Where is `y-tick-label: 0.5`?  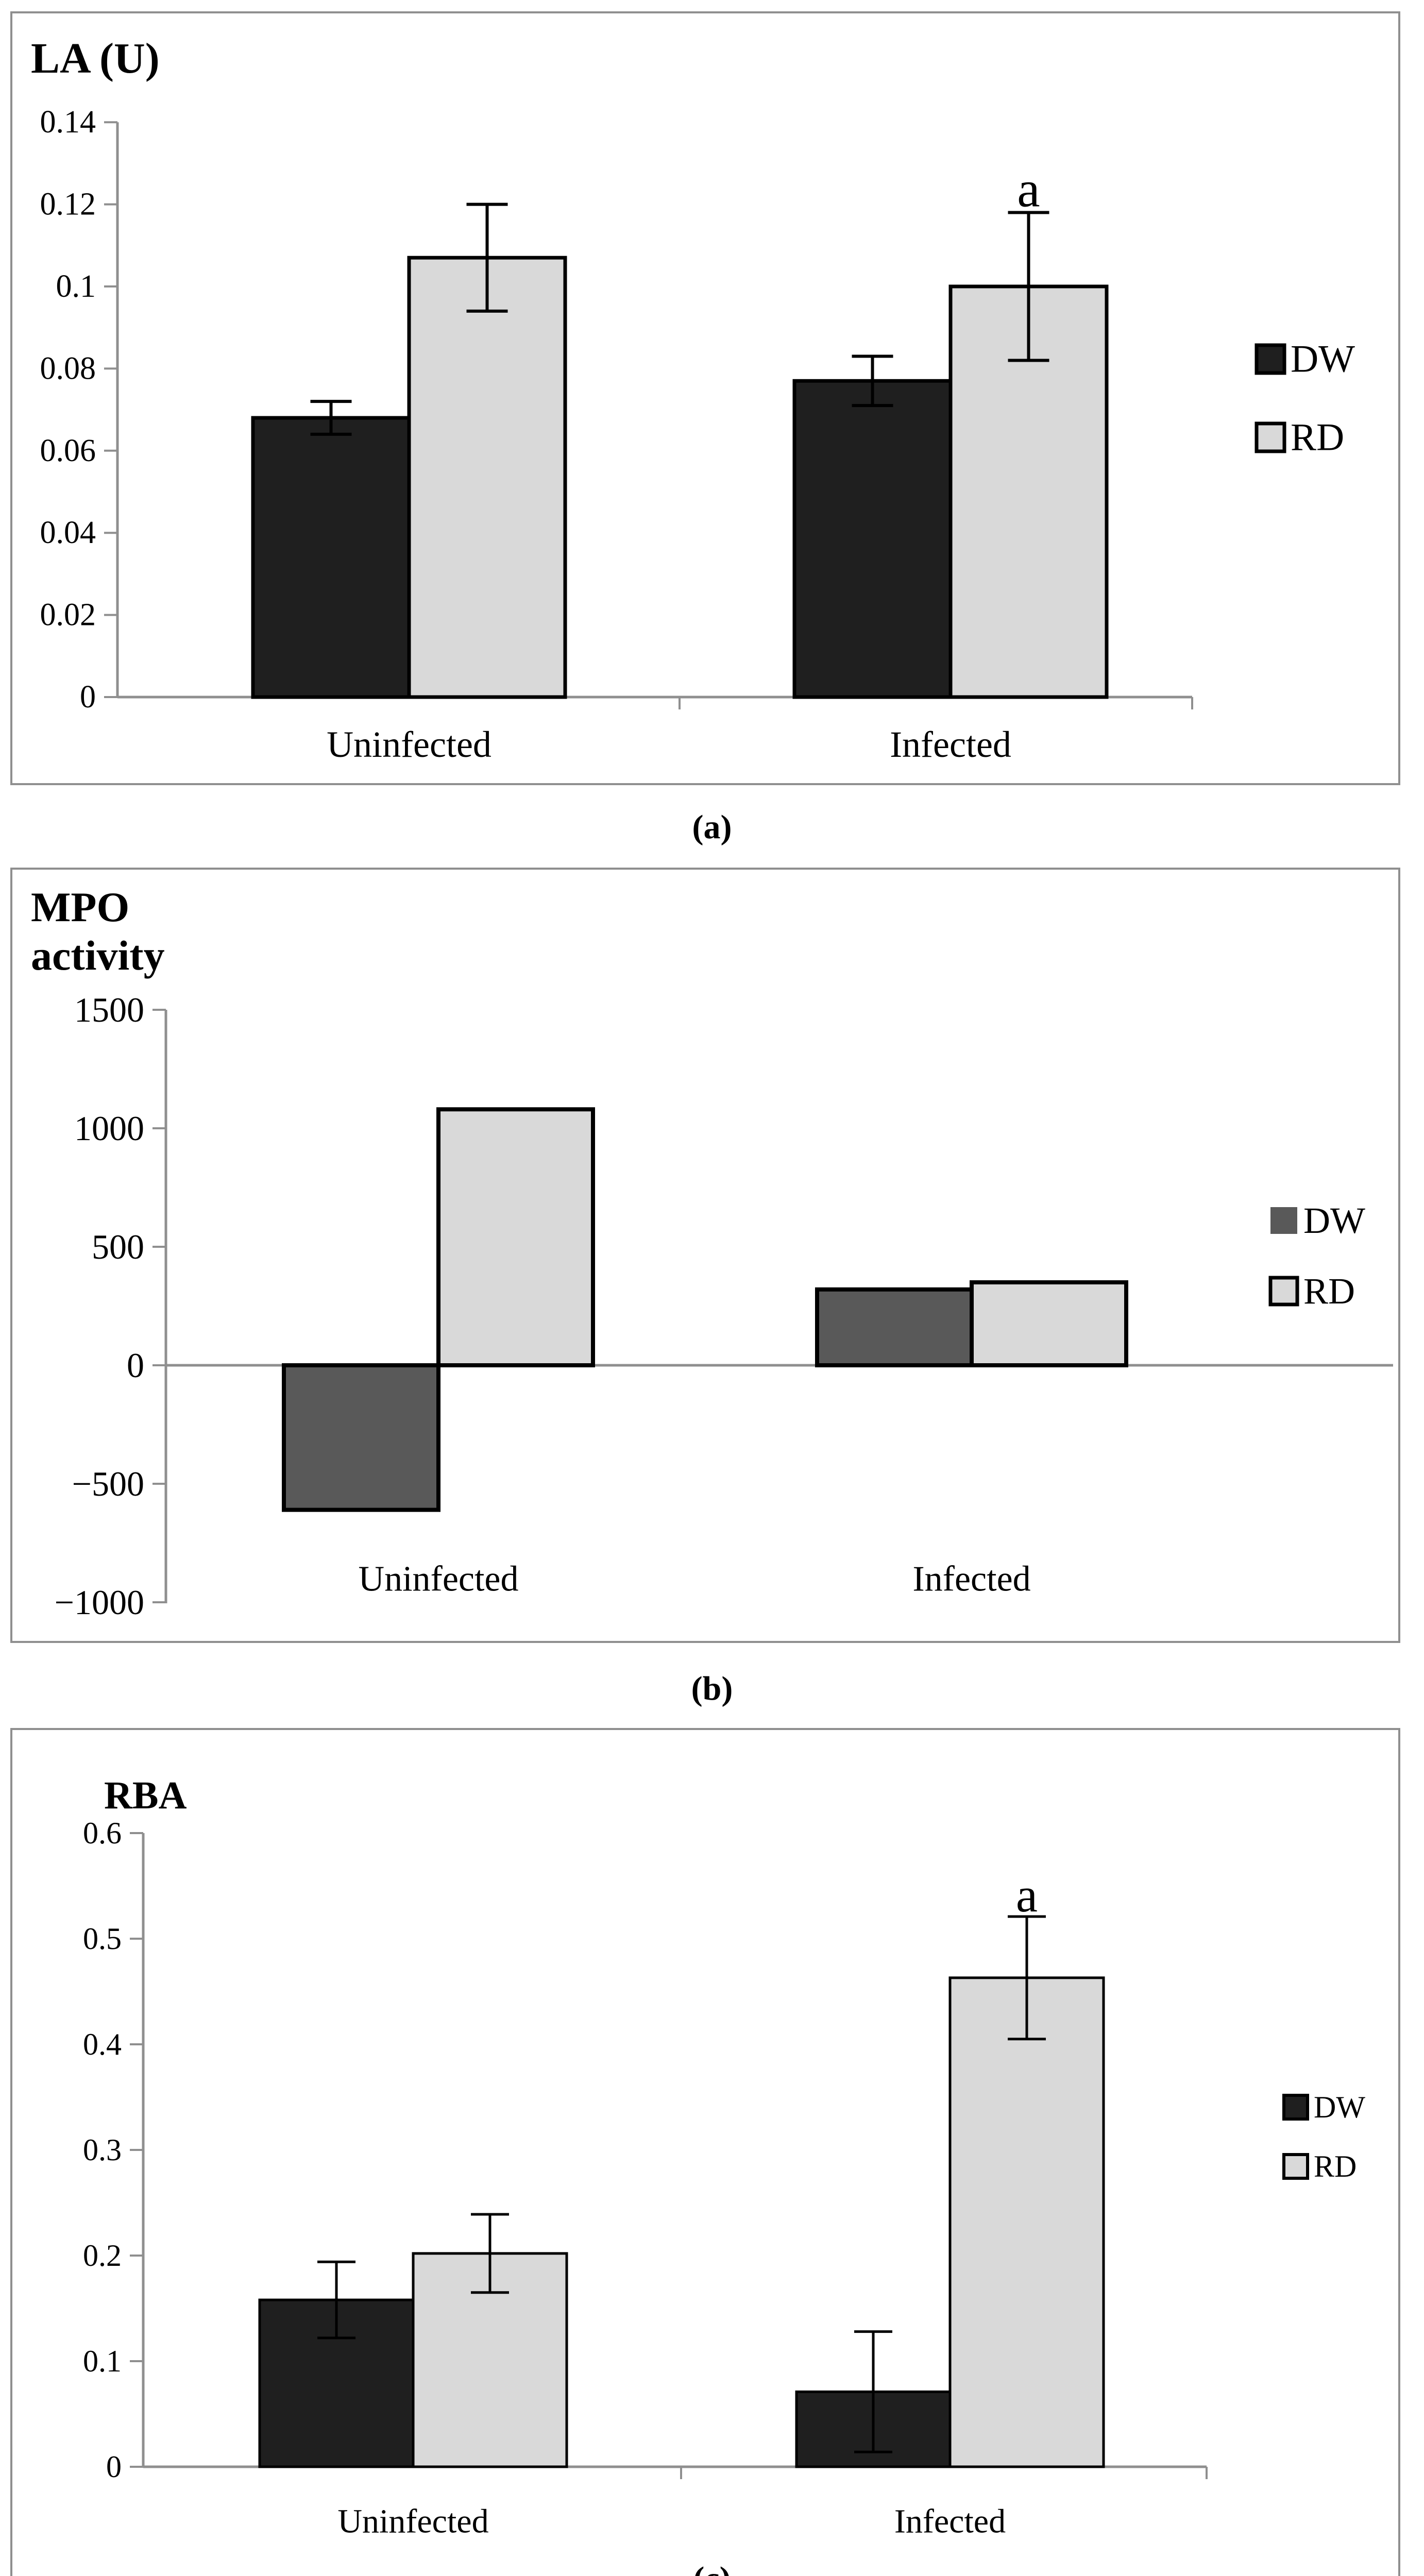 y-tick-label: 0.5 is located at coordinates (102, 1939).